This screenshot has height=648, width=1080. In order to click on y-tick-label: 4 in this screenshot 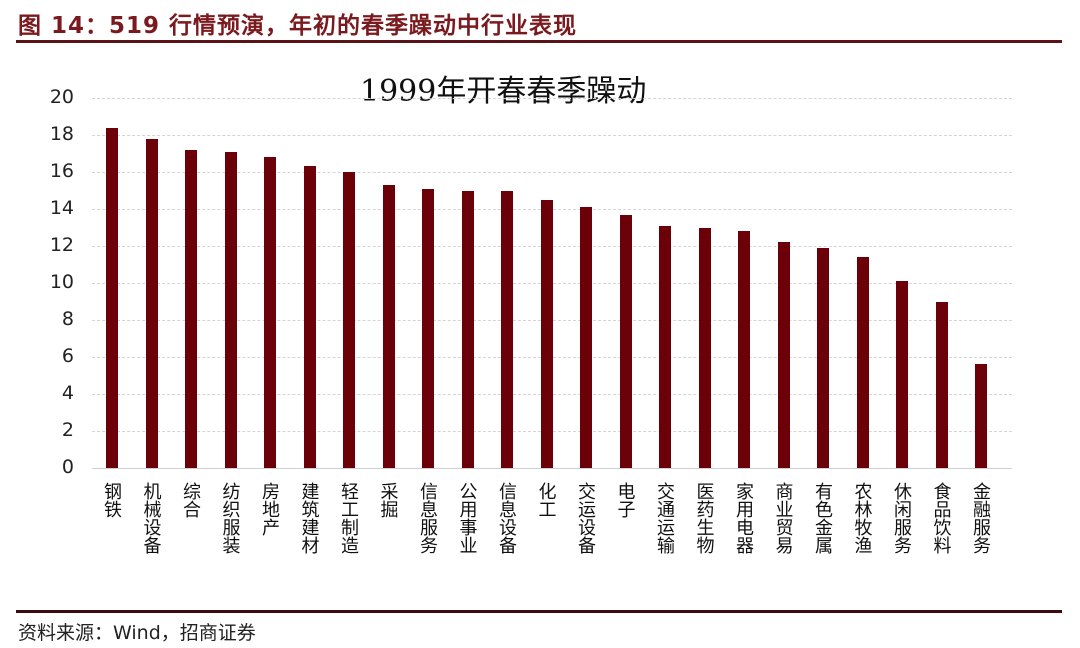, I will do `click(67, 393)`.